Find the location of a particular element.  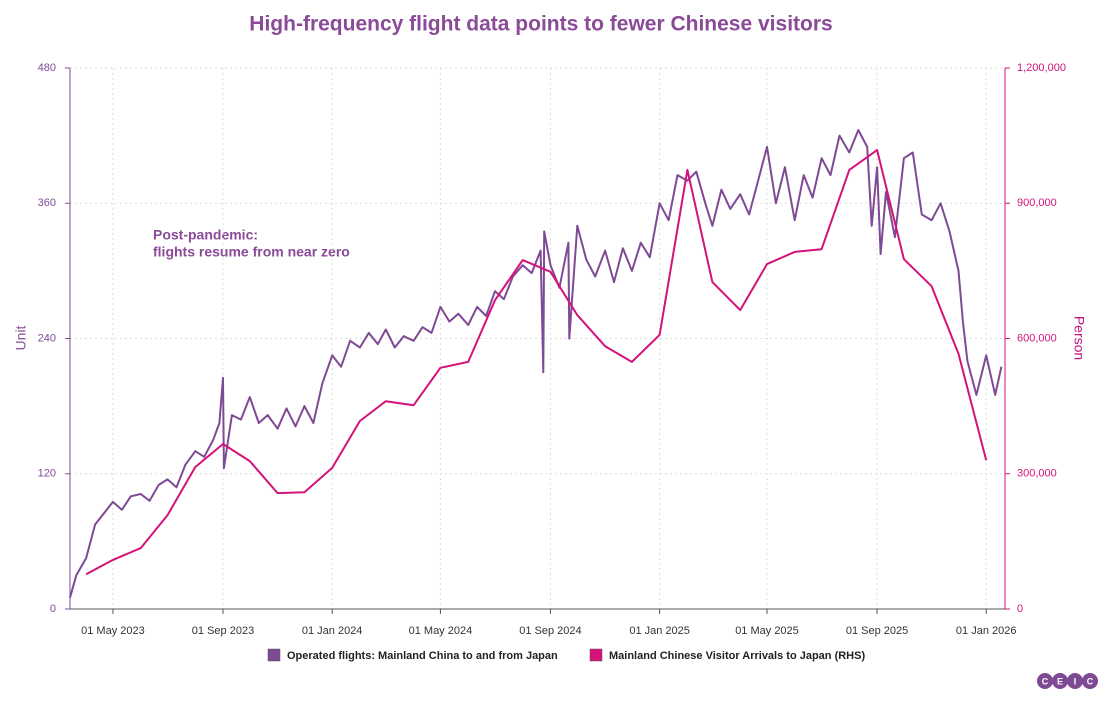

y-axis-label: Unit is located at coordinates (21, 337).